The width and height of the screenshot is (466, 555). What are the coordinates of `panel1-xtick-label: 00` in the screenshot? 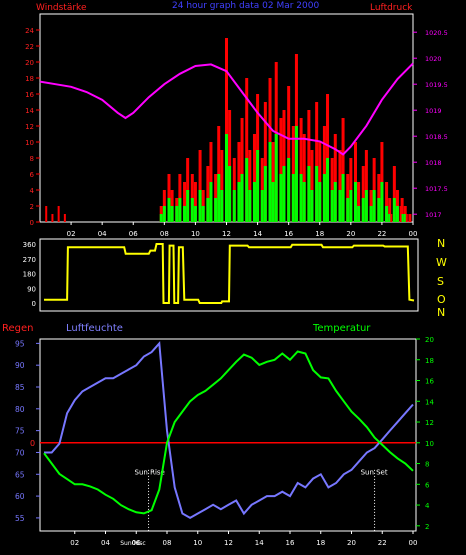 It's located at (413, 234).